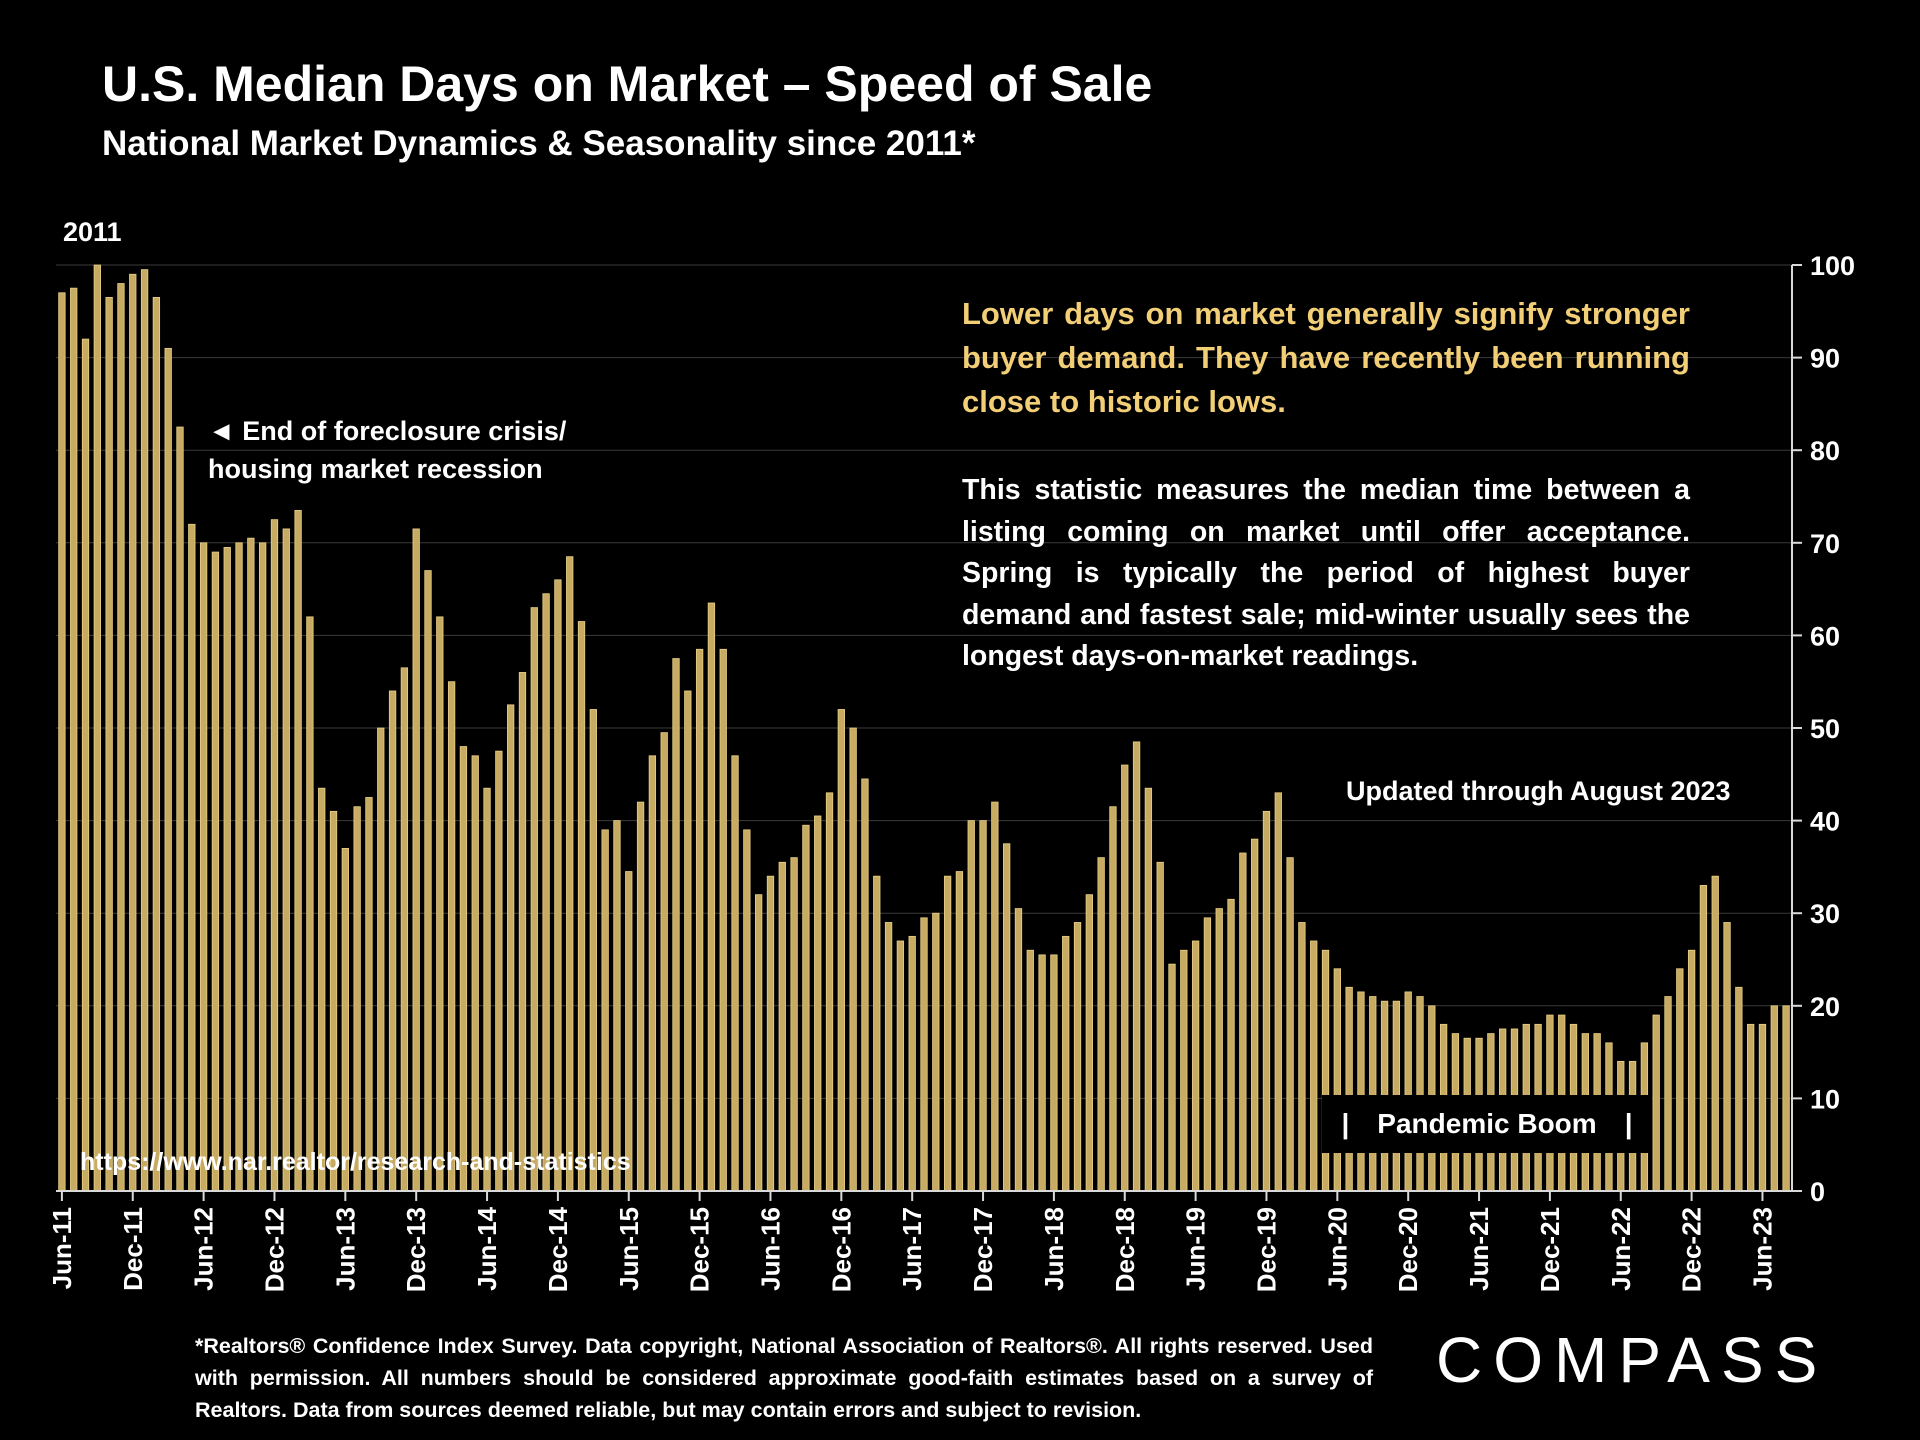  I want to click on left-arrow-icon: ◄, so click(221, 431).